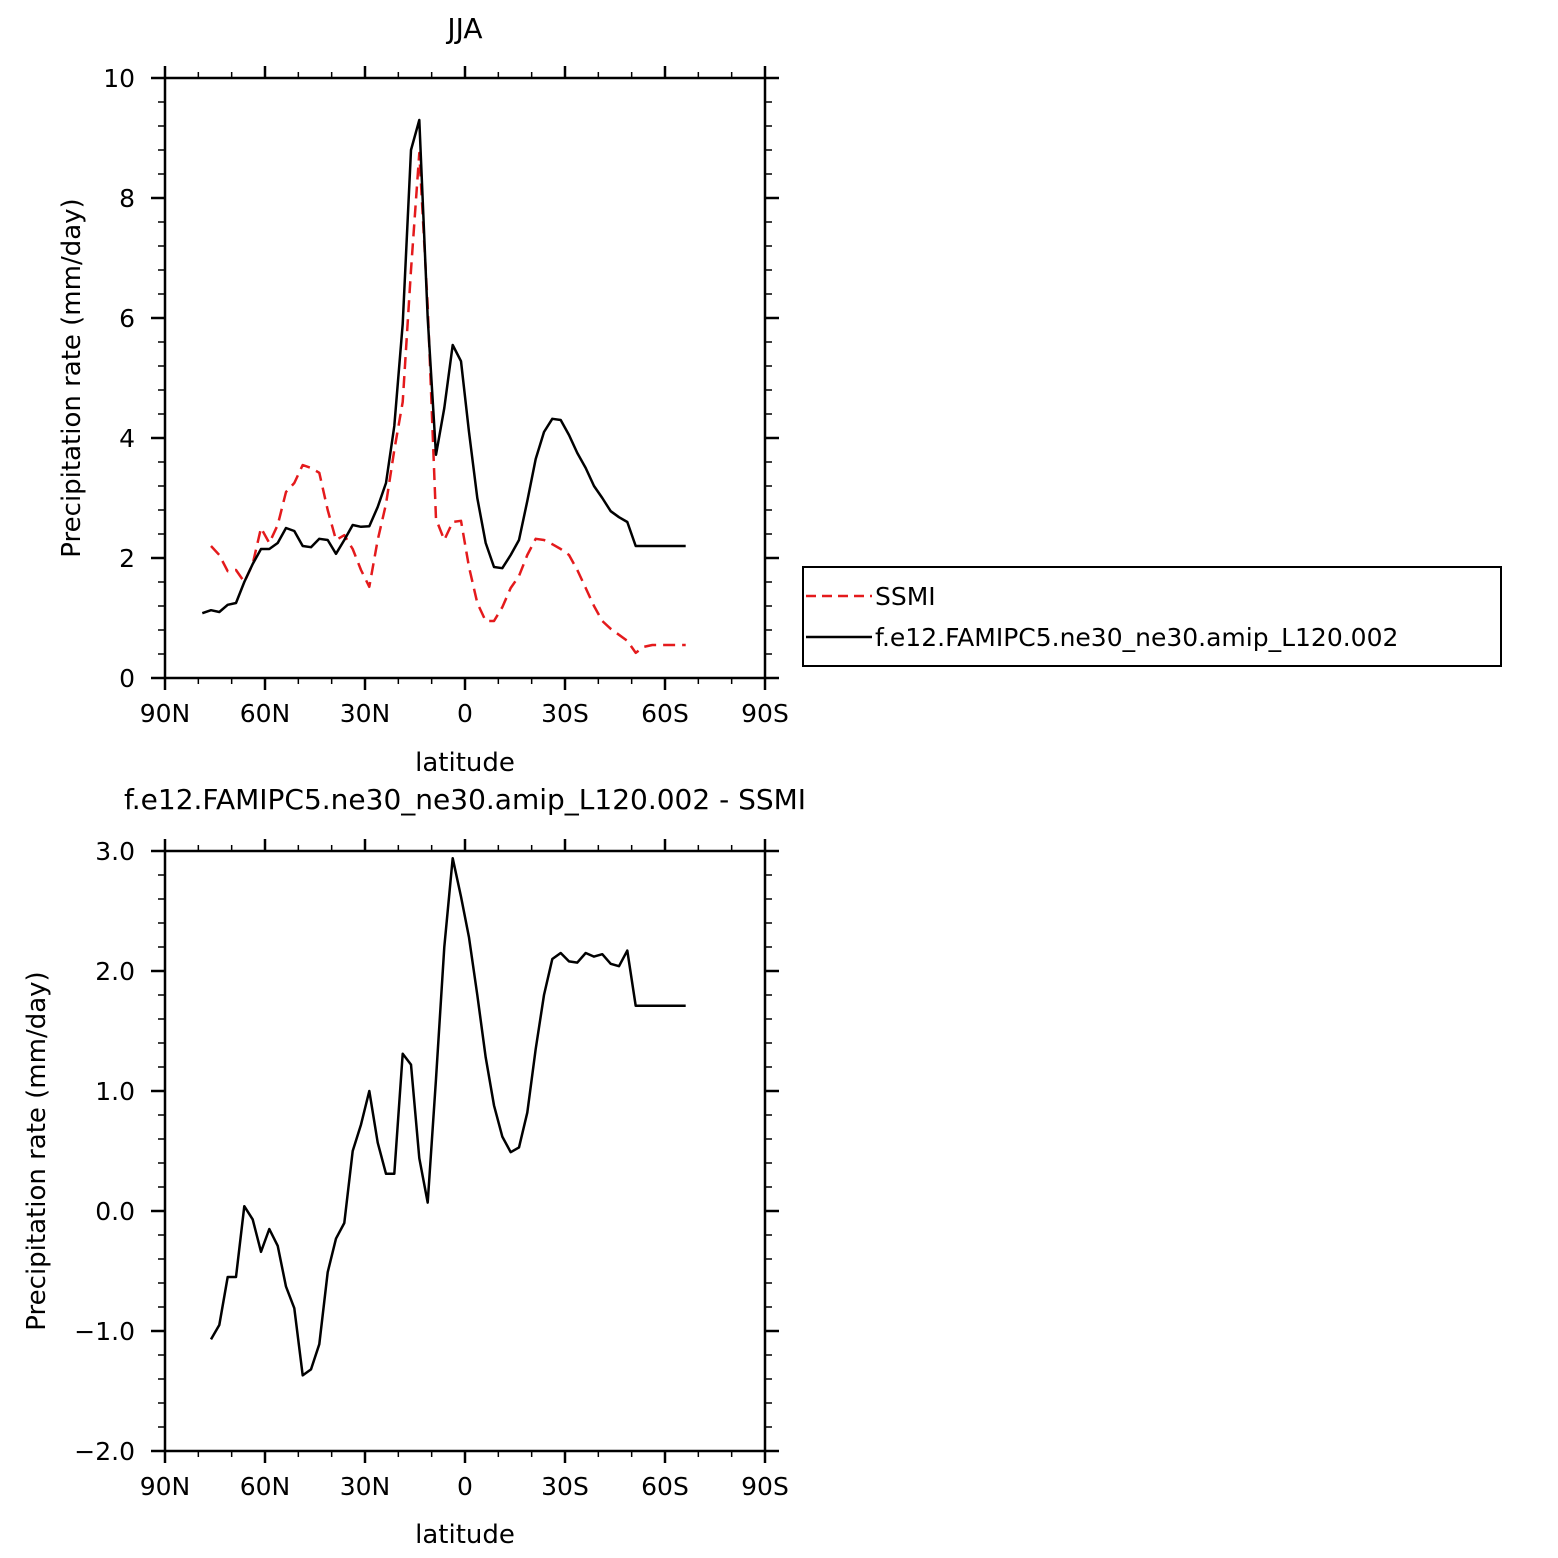 This screenshot has width=1558, height=1558. What do you see at coordinates (115, 1091) in the screenshot?
I see `bottom-y-tick-label: 1.0` at bounding box center [115, 1091].